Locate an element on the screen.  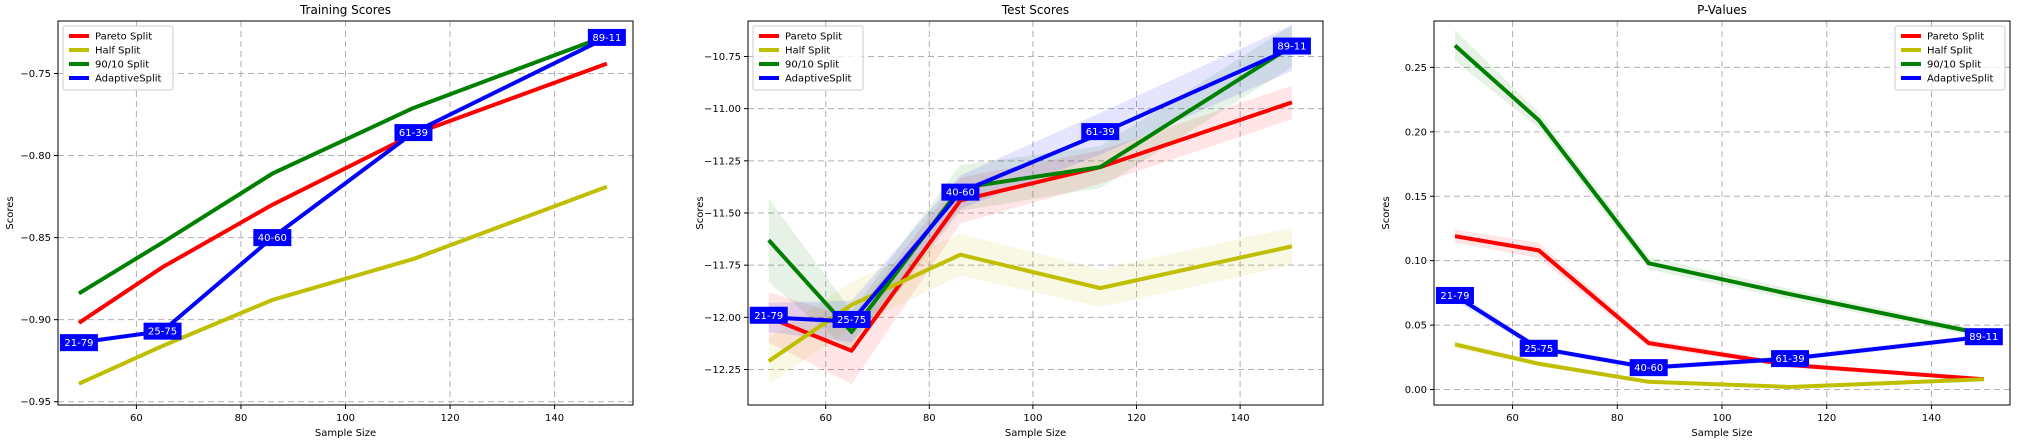
y-tick-label: 0.00 is located at coordinates (1416, 390).